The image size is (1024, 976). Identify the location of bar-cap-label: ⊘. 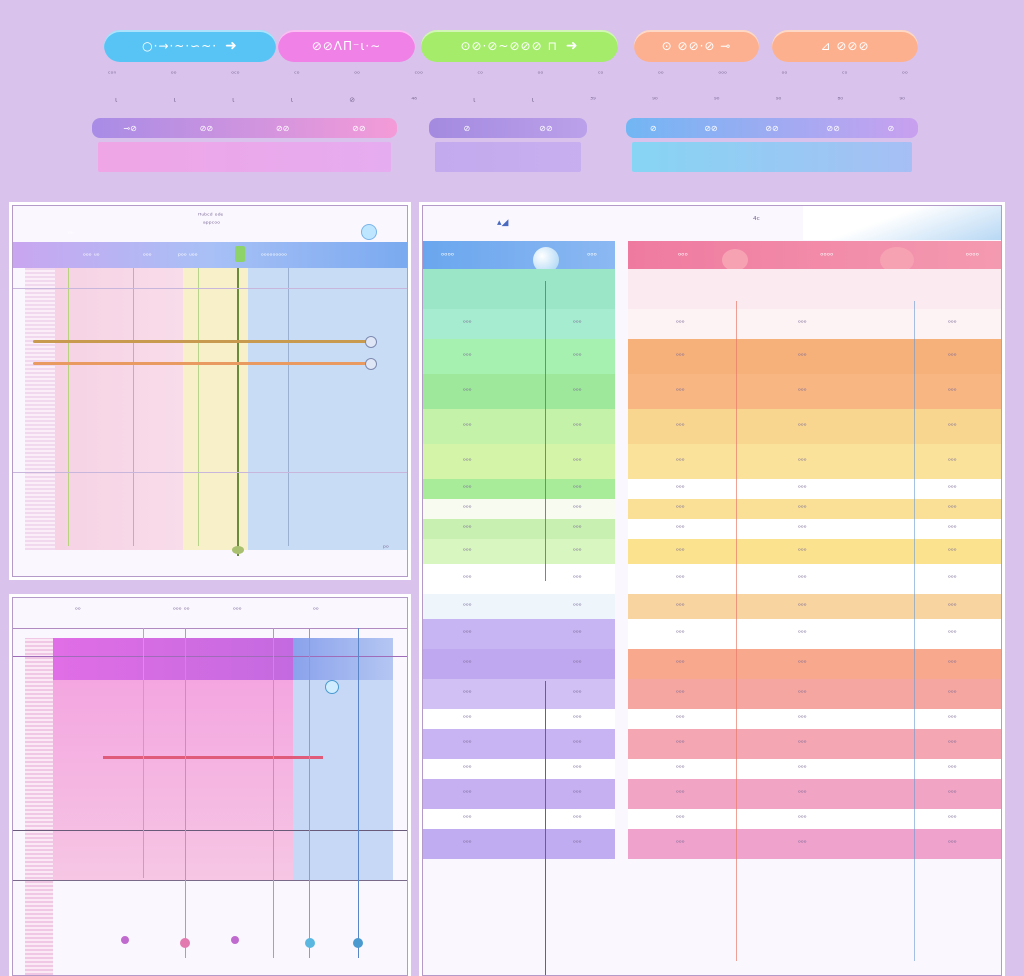
(467, 128).